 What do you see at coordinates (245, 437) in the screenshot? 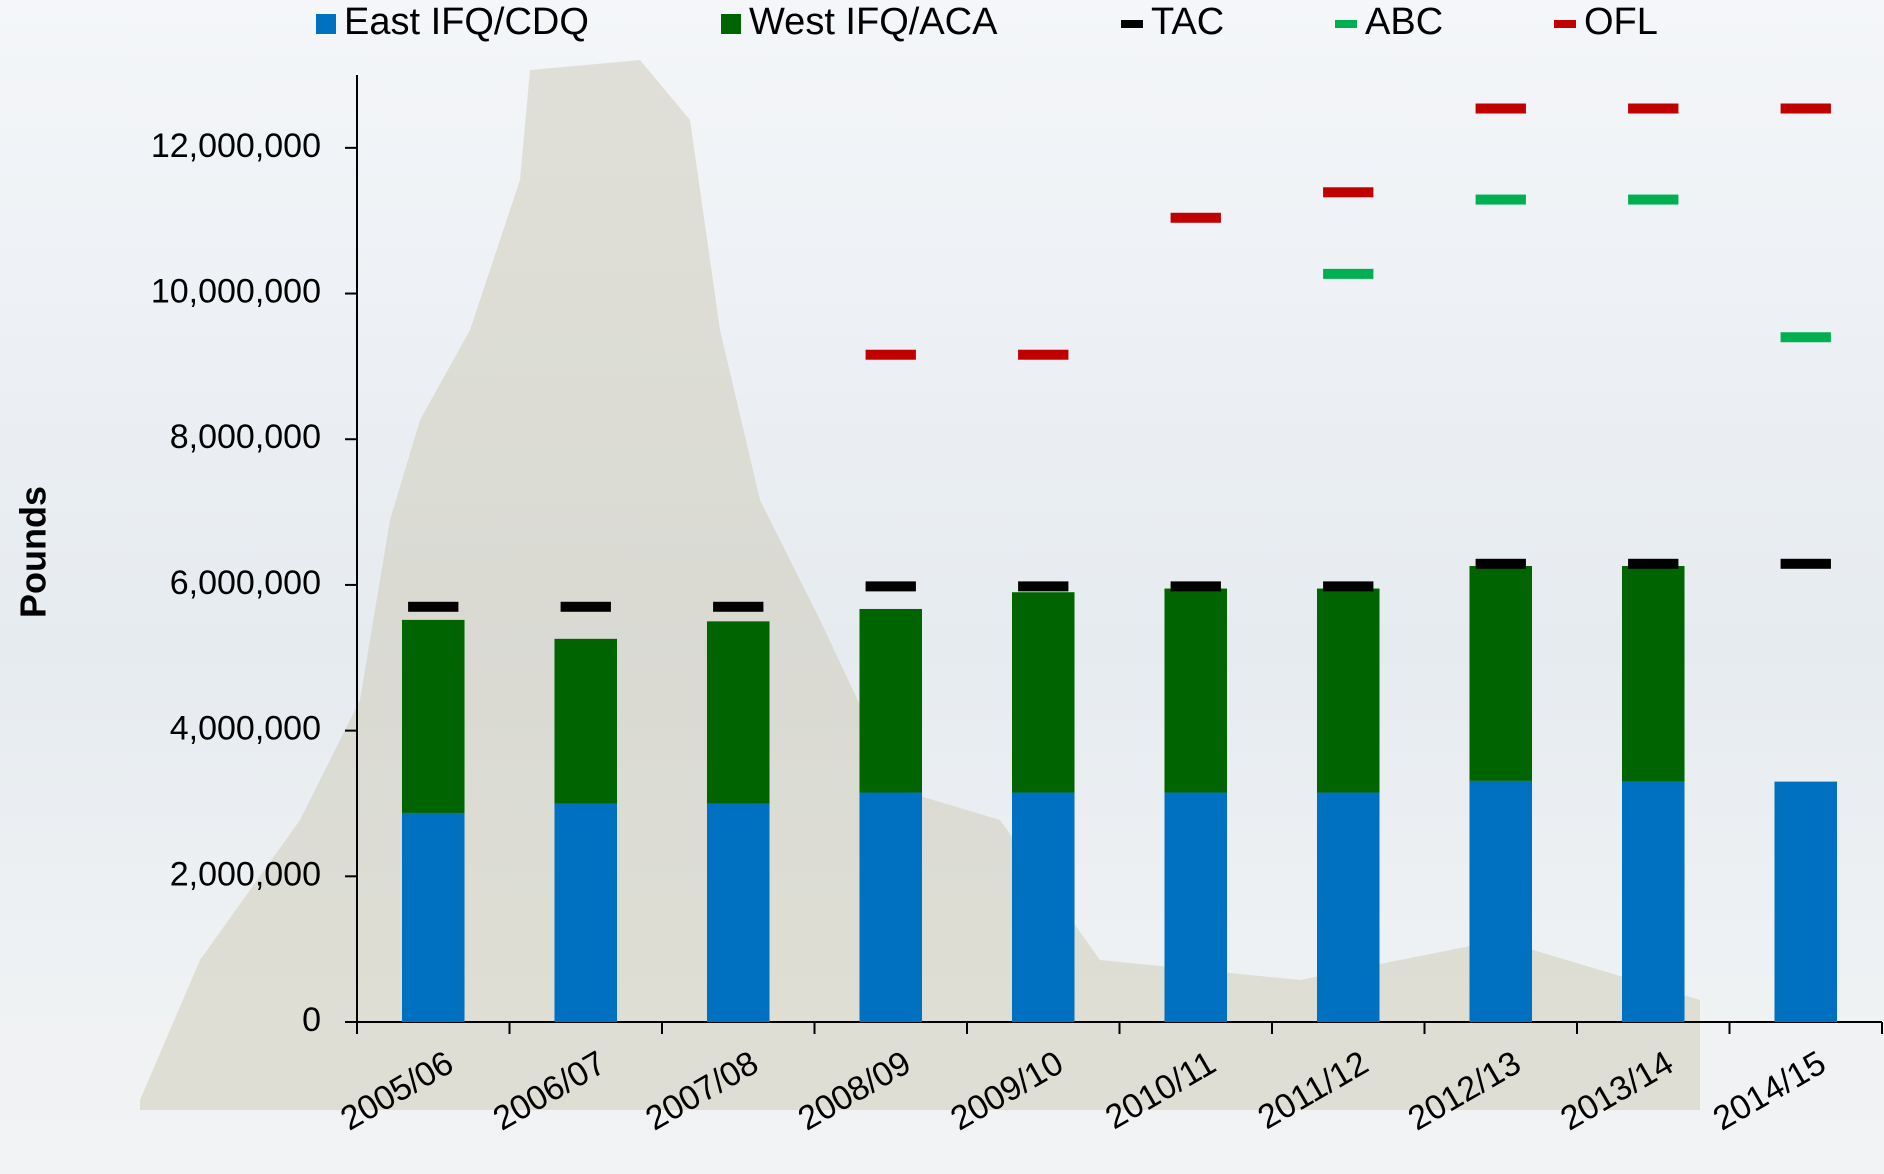
I see `y-tick-label: 8,000,000` at bounding box center [245, 437].